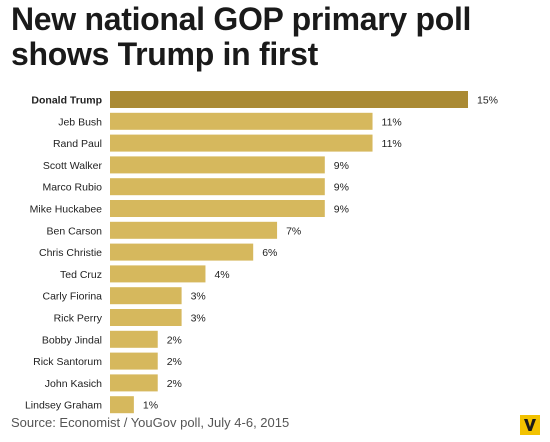  I want to click on category-label: Scott Walker, so click(73, 166).